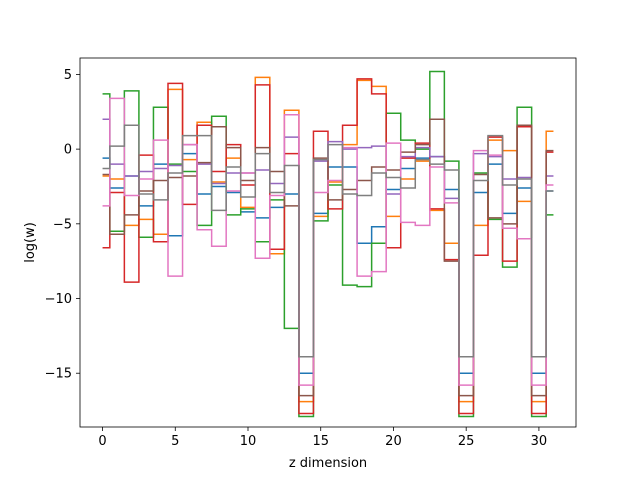  I want to click on y-tick-label: 5, so click(68, 75).